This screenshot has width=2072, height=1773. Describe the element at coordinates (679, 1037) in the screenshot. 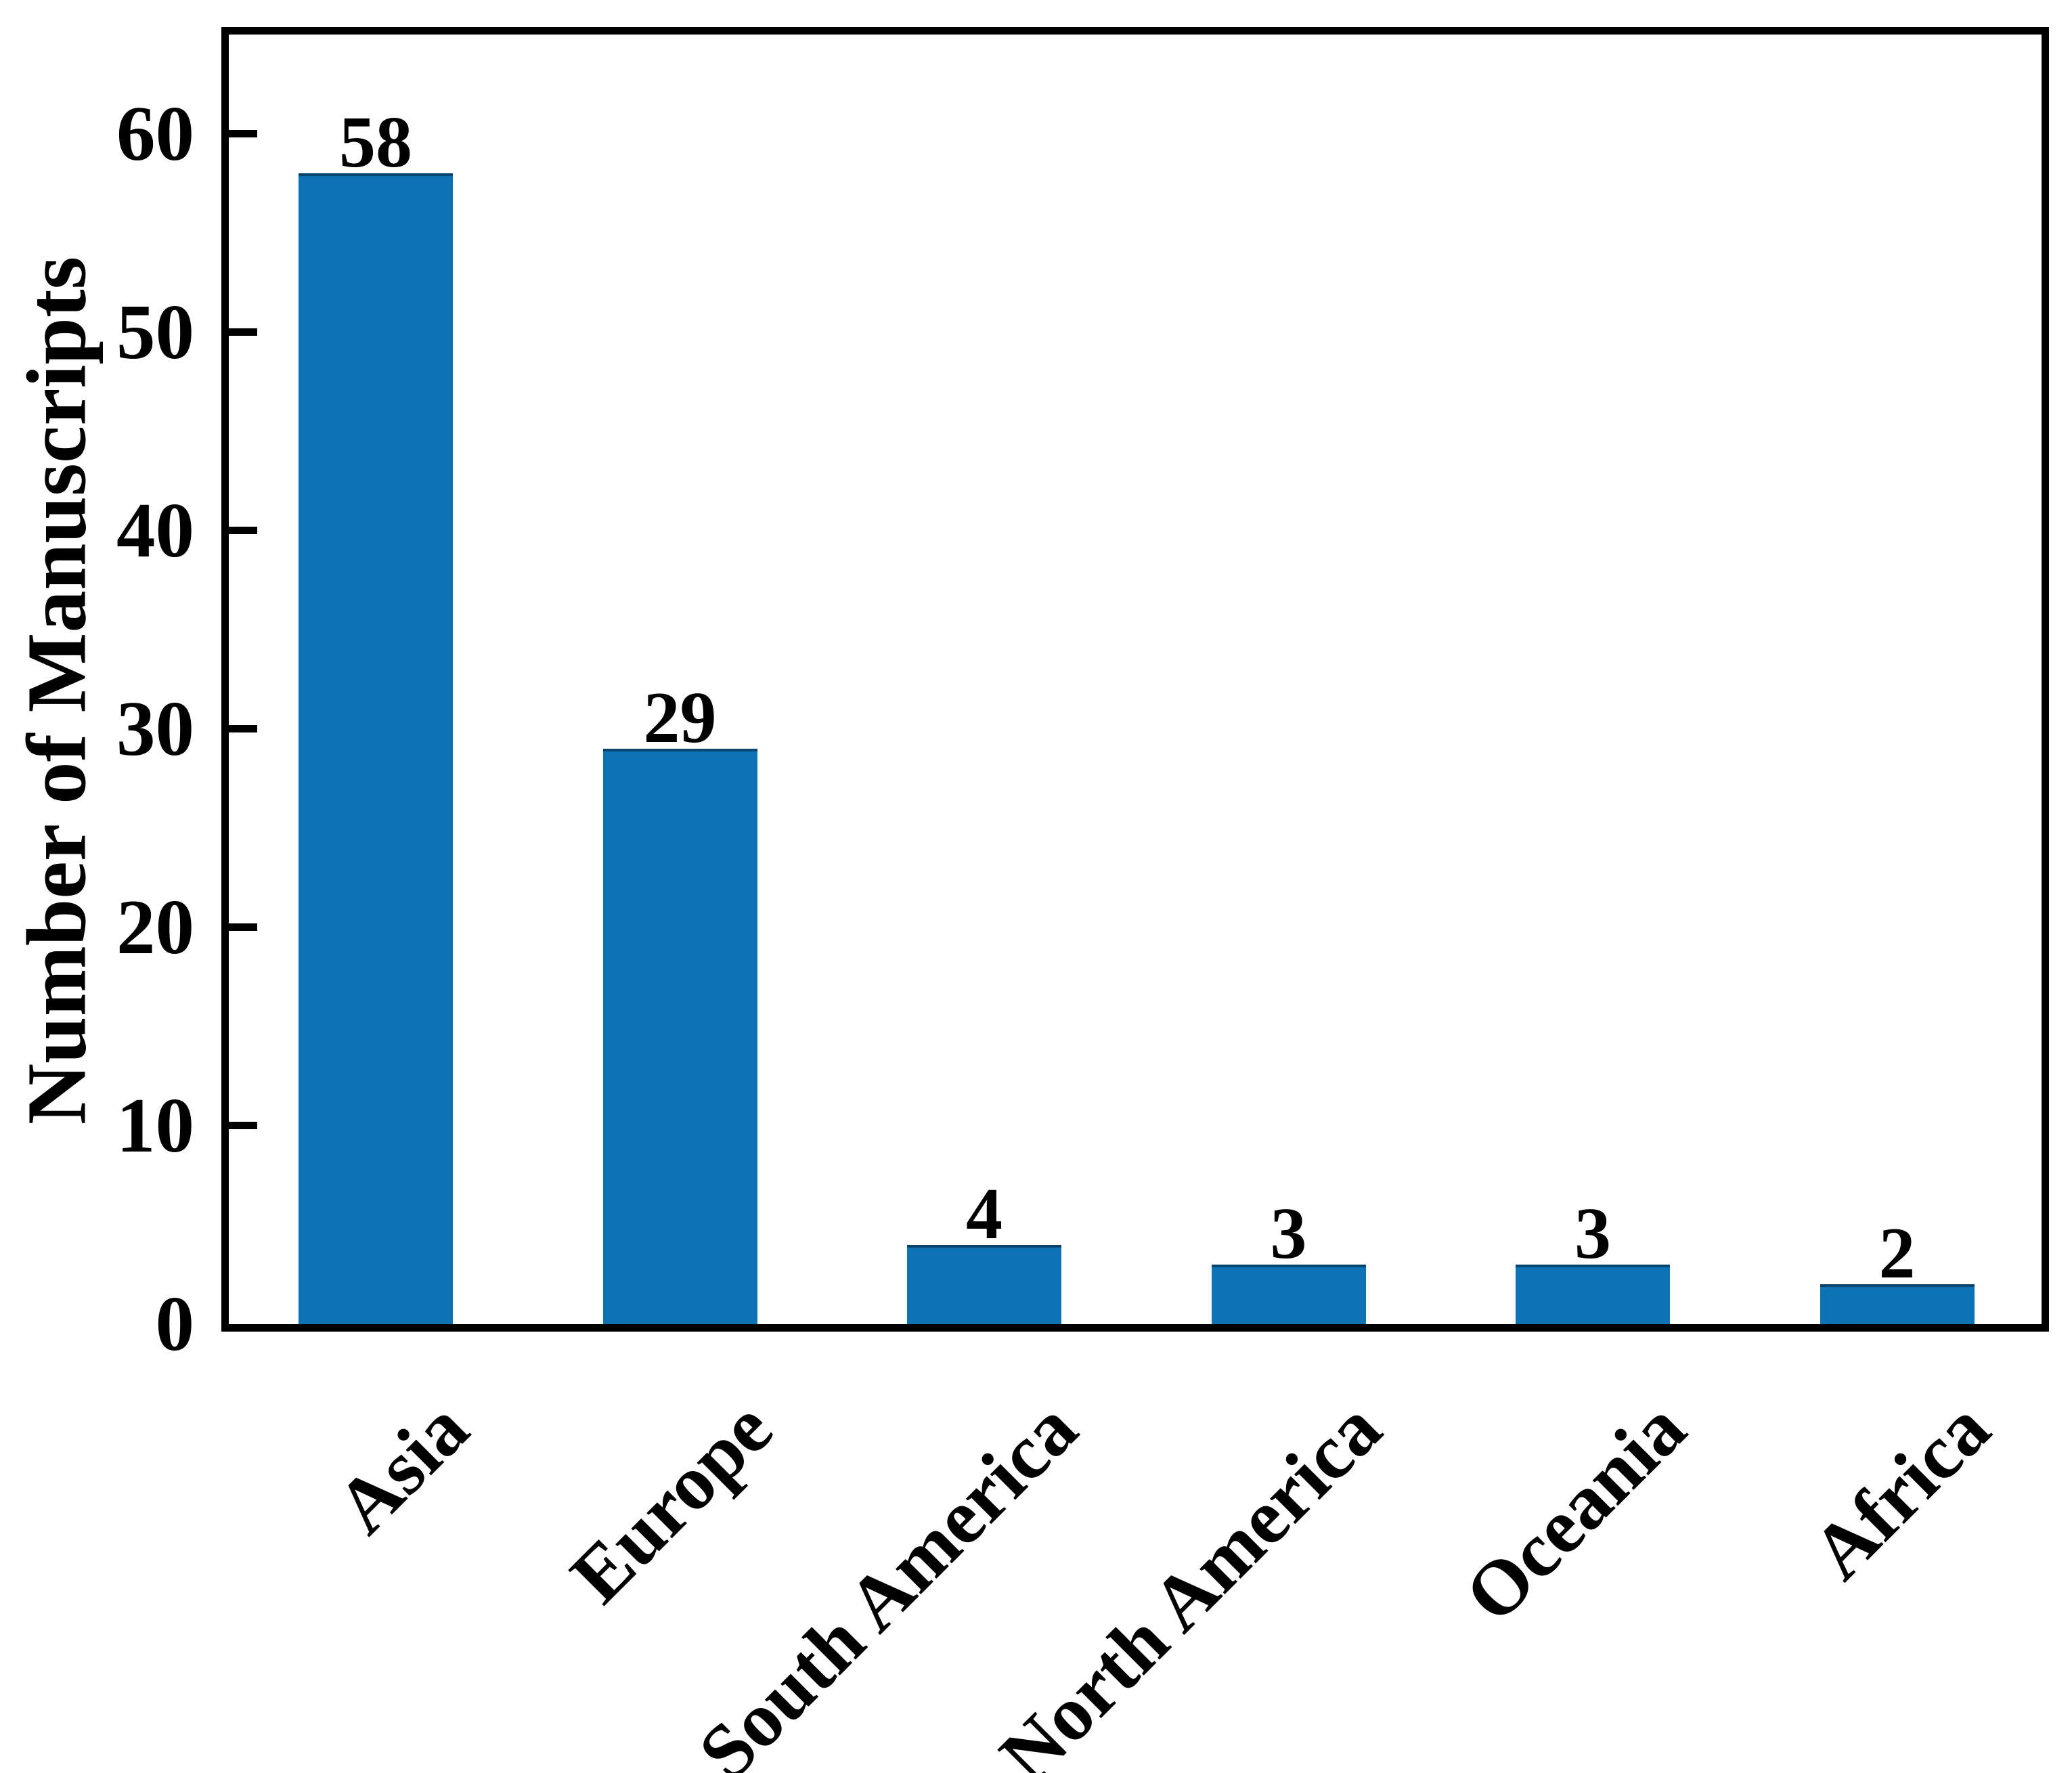

I see `bar-europe` at that location.